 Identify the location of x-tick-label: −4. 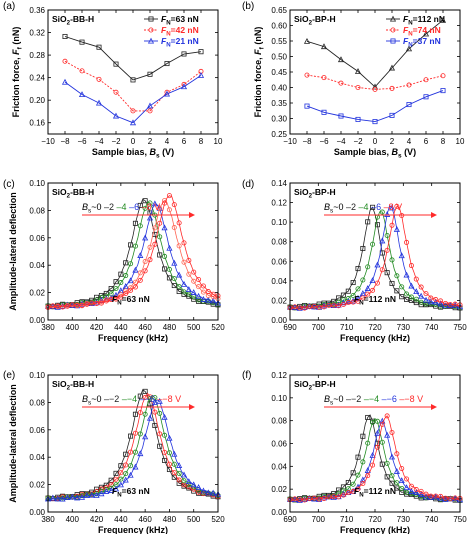
(341, 141).